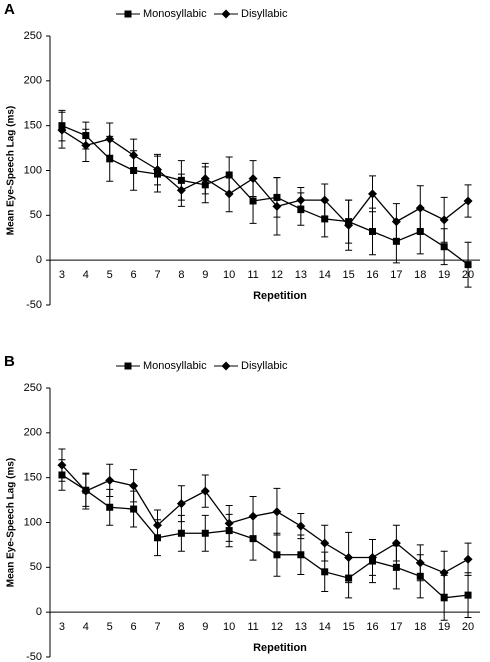 The image size is (490, 662). Describe the element at coordinates (39, 612) in the screenshot. I see `y-tick-label: 0` at that location.